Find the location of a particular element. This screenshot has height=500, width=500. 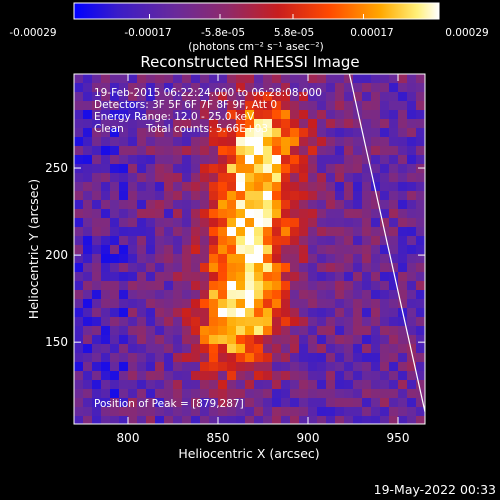

colorbar-tick-label-1: -0.00017 is located at coordinates (147, 33).